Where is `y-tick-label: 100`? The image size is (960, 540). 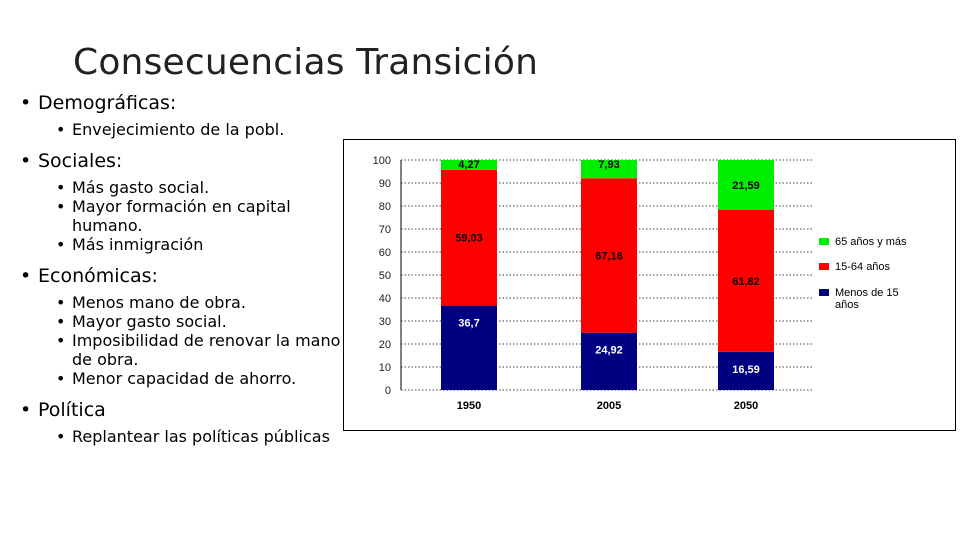
y-tick-label: 100 is located at coordinates (382, 161).